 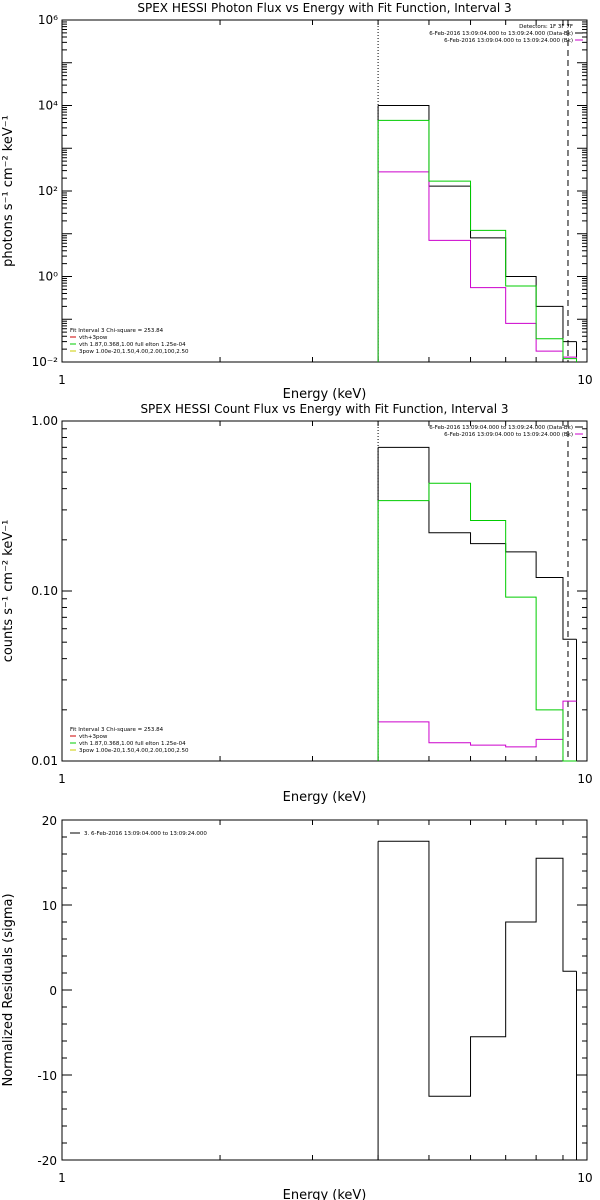 What do you see at coordinates (44, 591) in the screenshot?
I see `y-tick-label: 0.10` at bounding box center [44, 591].